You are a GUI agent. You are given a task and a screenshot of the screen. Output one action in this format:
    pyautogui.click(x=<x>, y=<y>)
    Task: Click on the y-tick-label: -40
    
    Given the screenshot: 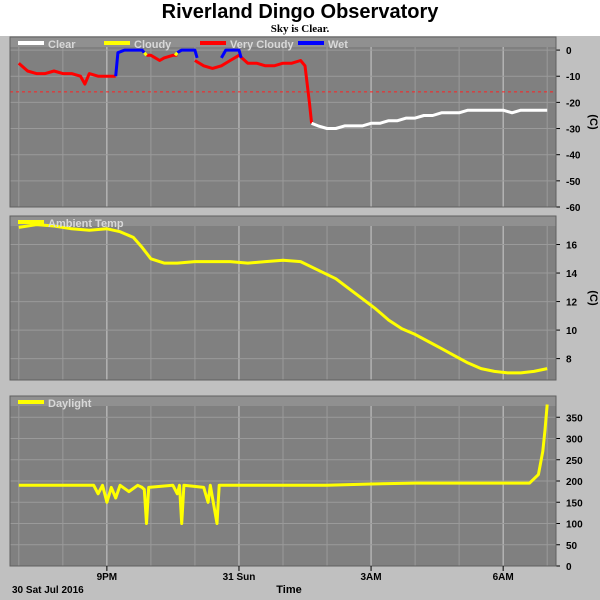 What is the action you would take?
    pyautogui.click(x=573, y=156)
    